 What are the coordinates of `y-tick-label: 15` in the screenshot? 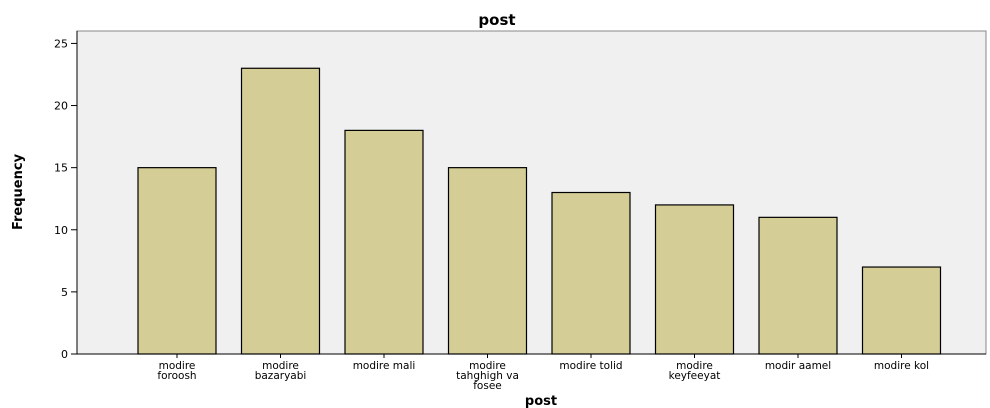 It's located at (61, 168).